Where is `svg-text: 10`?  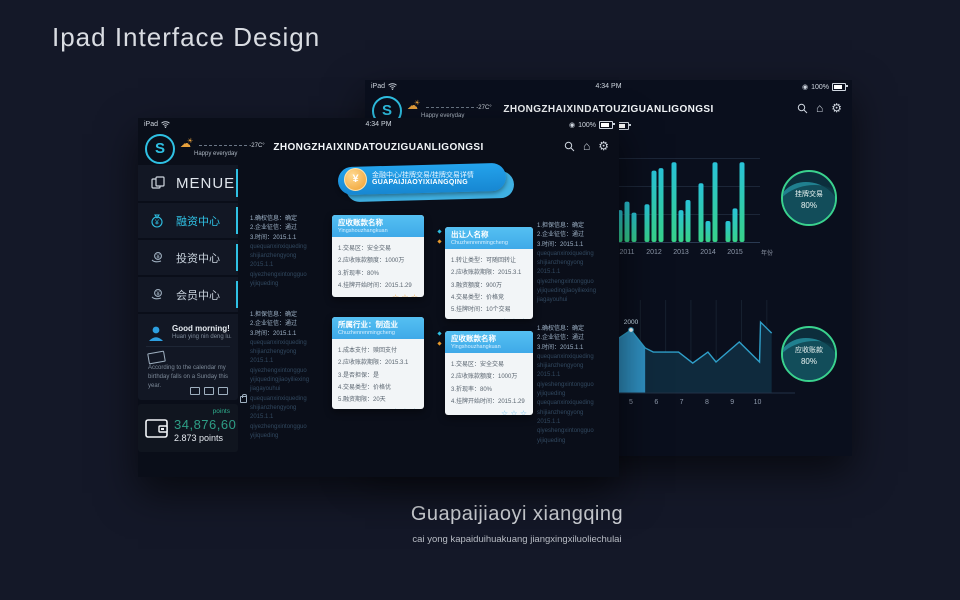
svg-text: 10 is located at coordinates (758, 402).